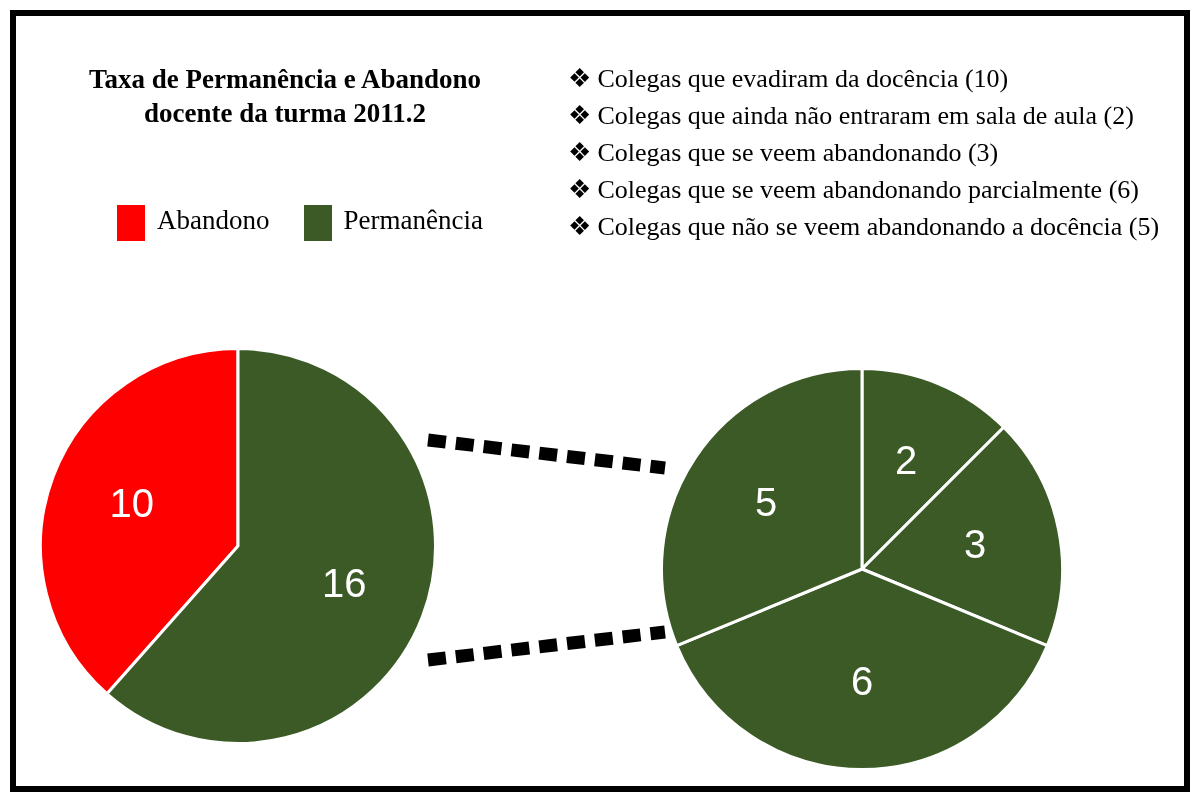 The width and height of the screenshot is (1200, 801). Describe the element at coordinates (906, 459) in the screenshot. I see `data-label: 2` at that location.